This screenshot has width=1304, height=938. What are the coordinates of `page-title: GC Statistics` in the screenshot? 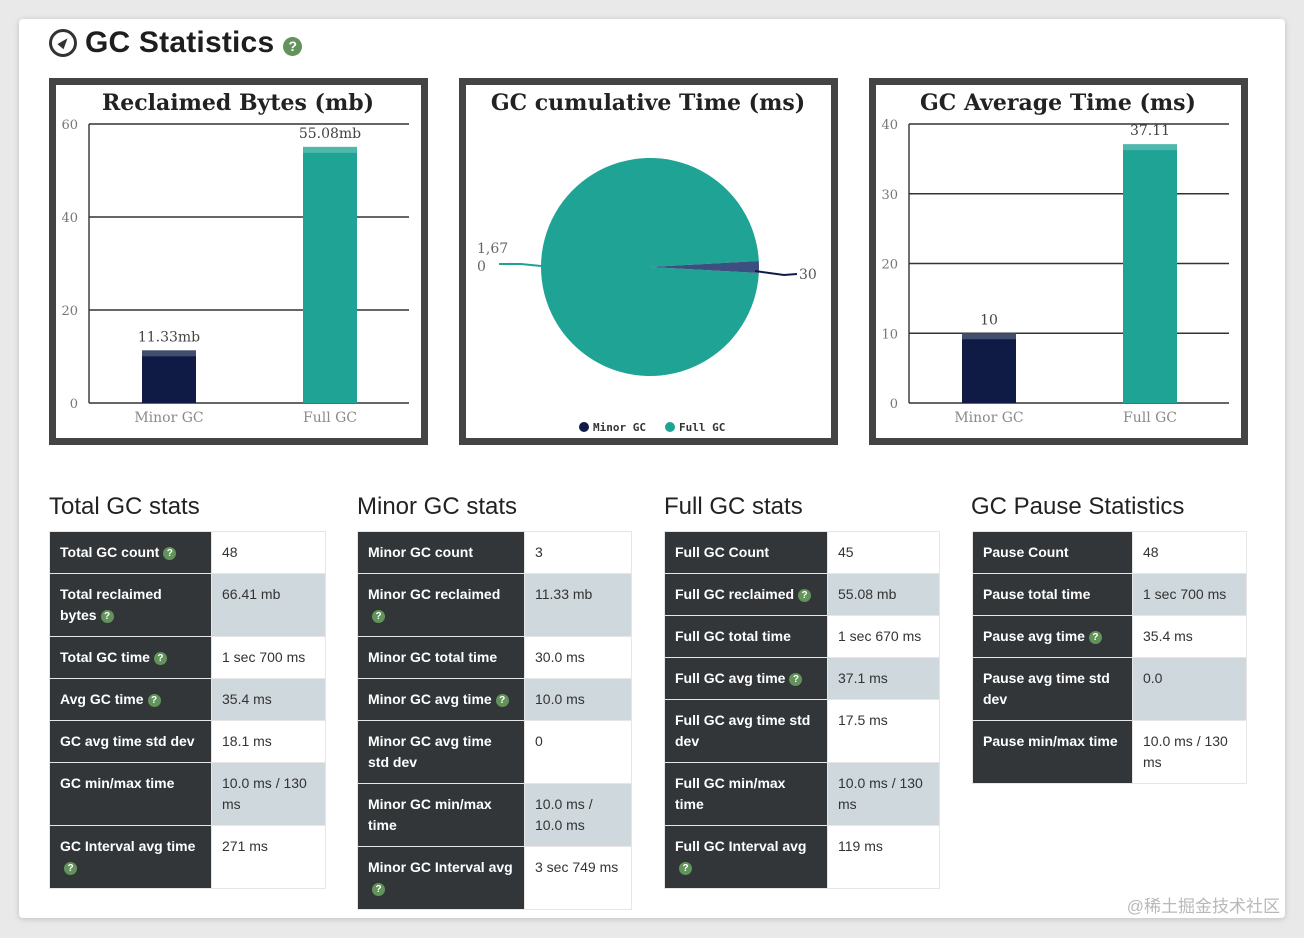 It's located at (180, 42).